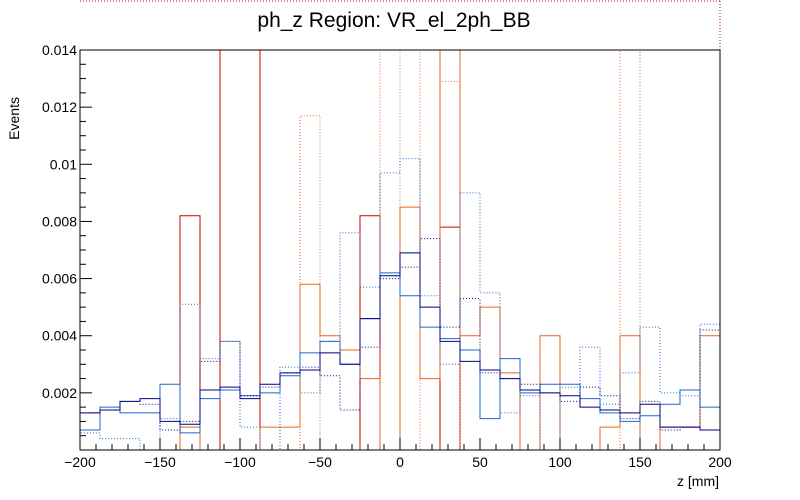 The image size is (800, 500). I want to click on y-tick-label: 0.002, so click(59, 393).